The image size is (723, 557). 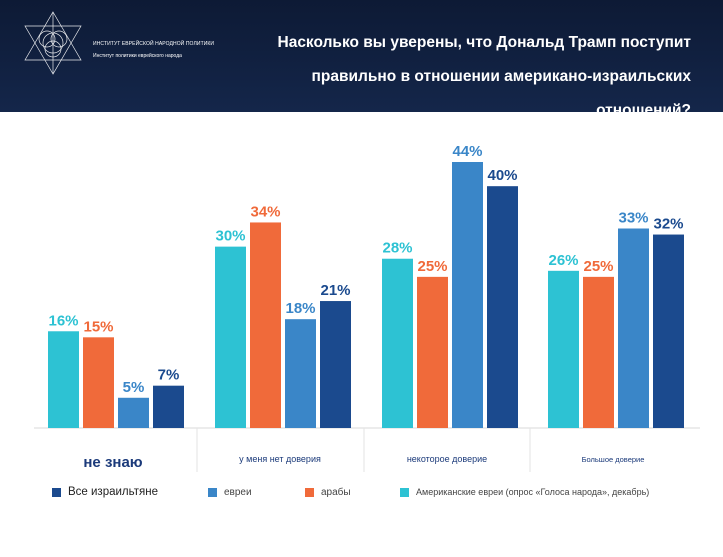 I want to click on legend-item-arabs: арабы, so click(x=328, y=492).